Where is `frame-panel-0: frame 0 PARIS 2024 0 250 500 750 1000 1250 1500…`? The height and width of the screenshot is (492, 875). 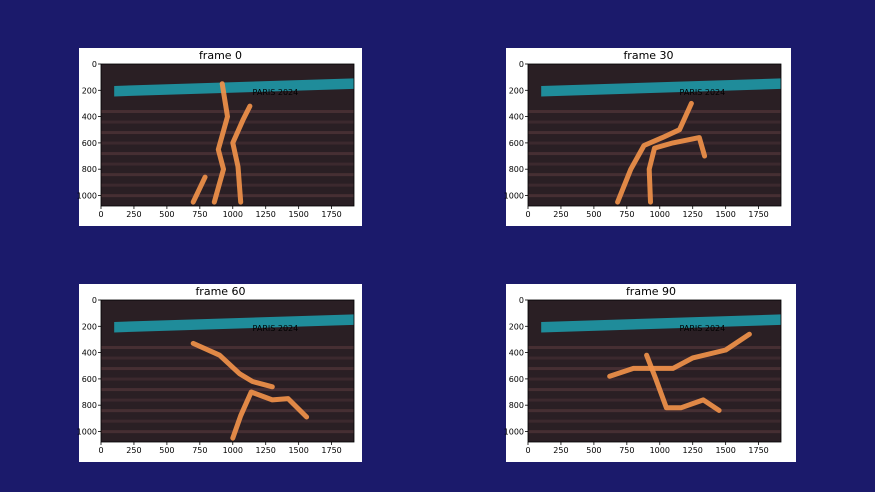 frame-panel-0: frame 0 PARIS 2024 0 250 500 750 1000 1250 1500… is located at coordinates (219, 137).